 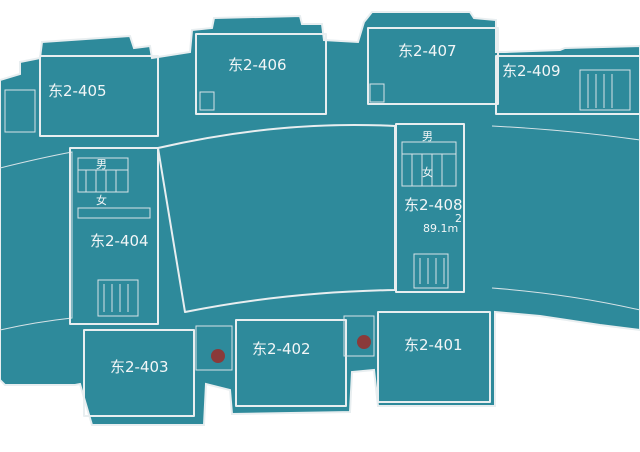 What do you see at coordinates (427, 136) in the screenshot?
I see `restroom-right-male-label: 男` at bounding box center [427, 136].